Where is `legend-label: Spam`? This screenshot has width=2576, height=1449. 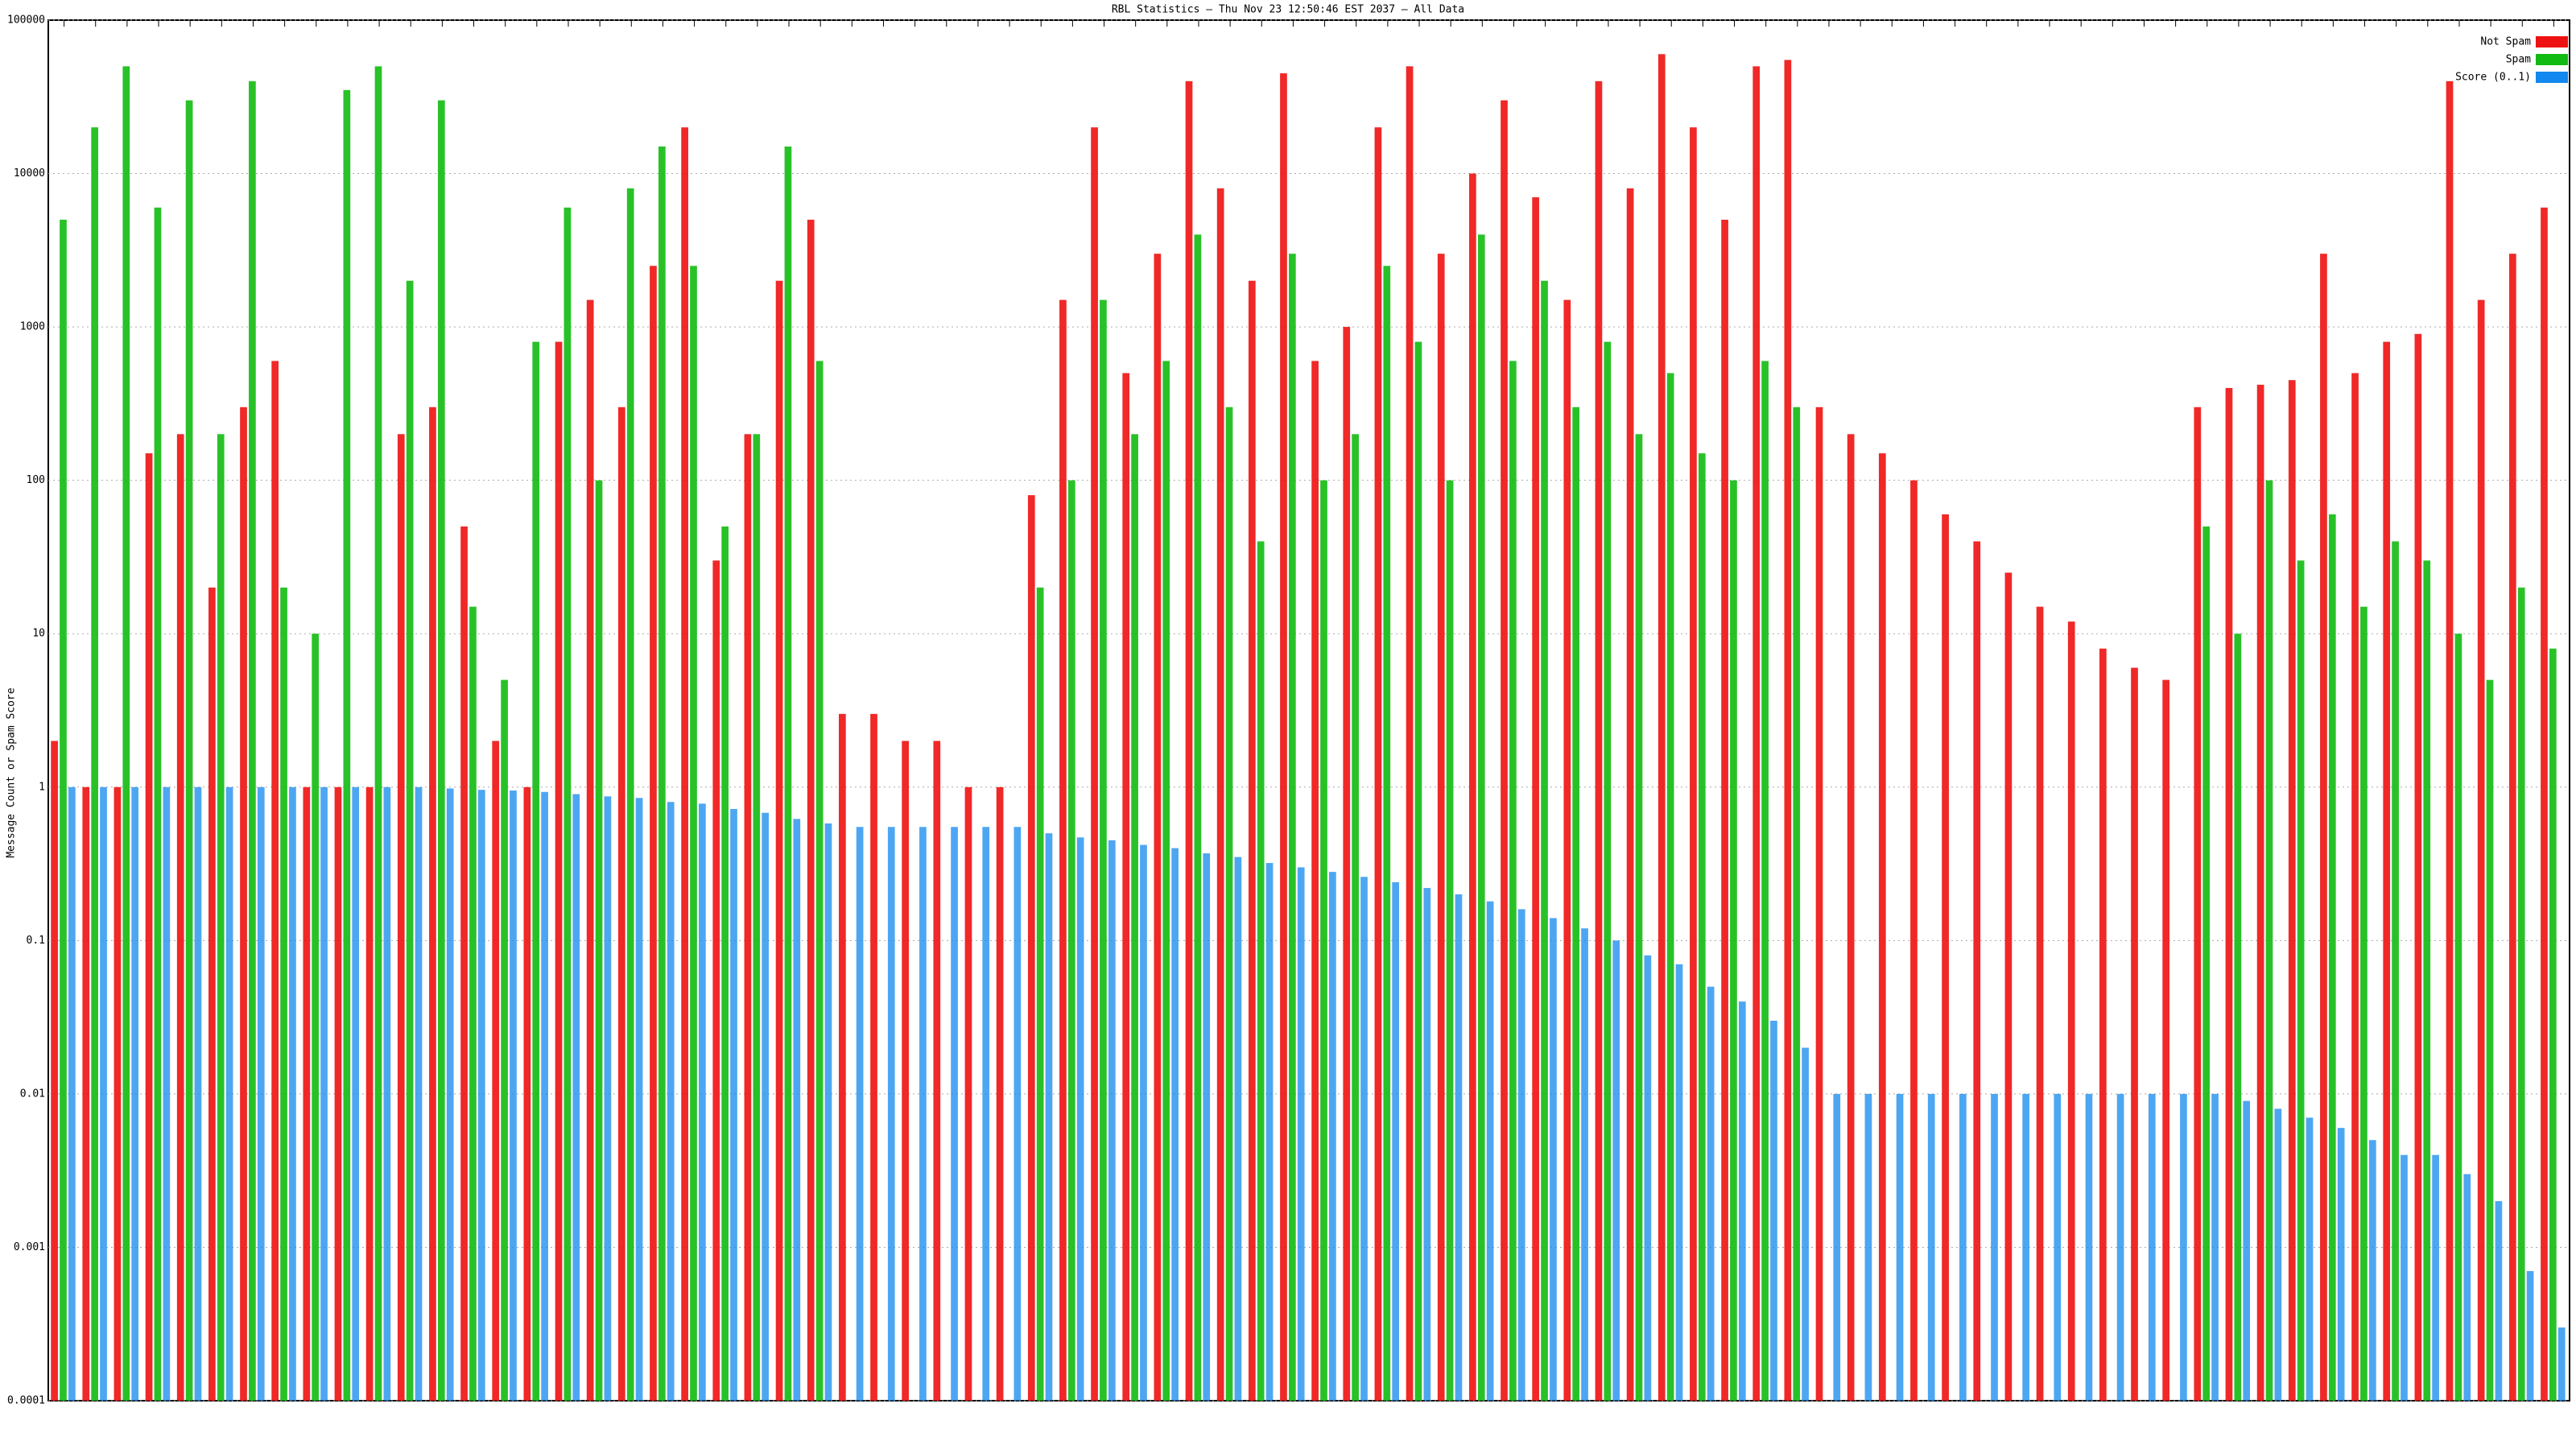 legend-label: Spam is located at coordinates (2518, 60).